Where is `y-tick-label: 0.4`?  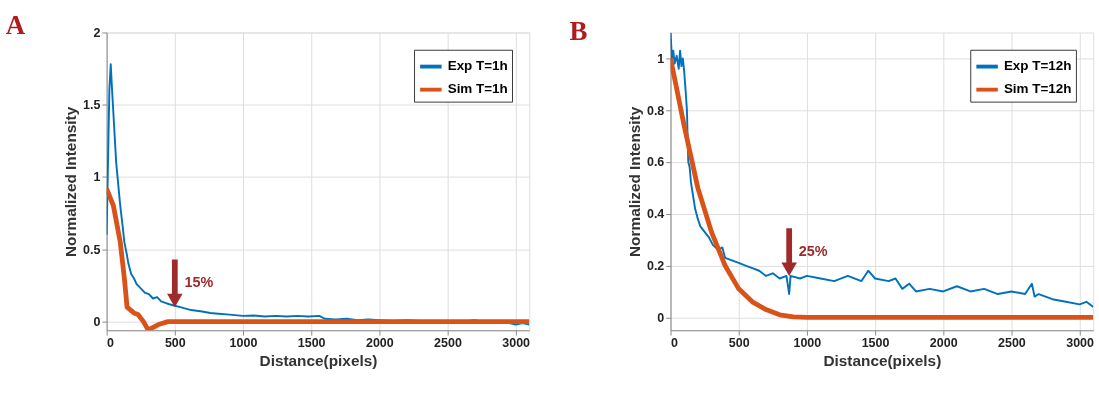
y-tick-label: 0.4 is located at coordinates (655, 214).